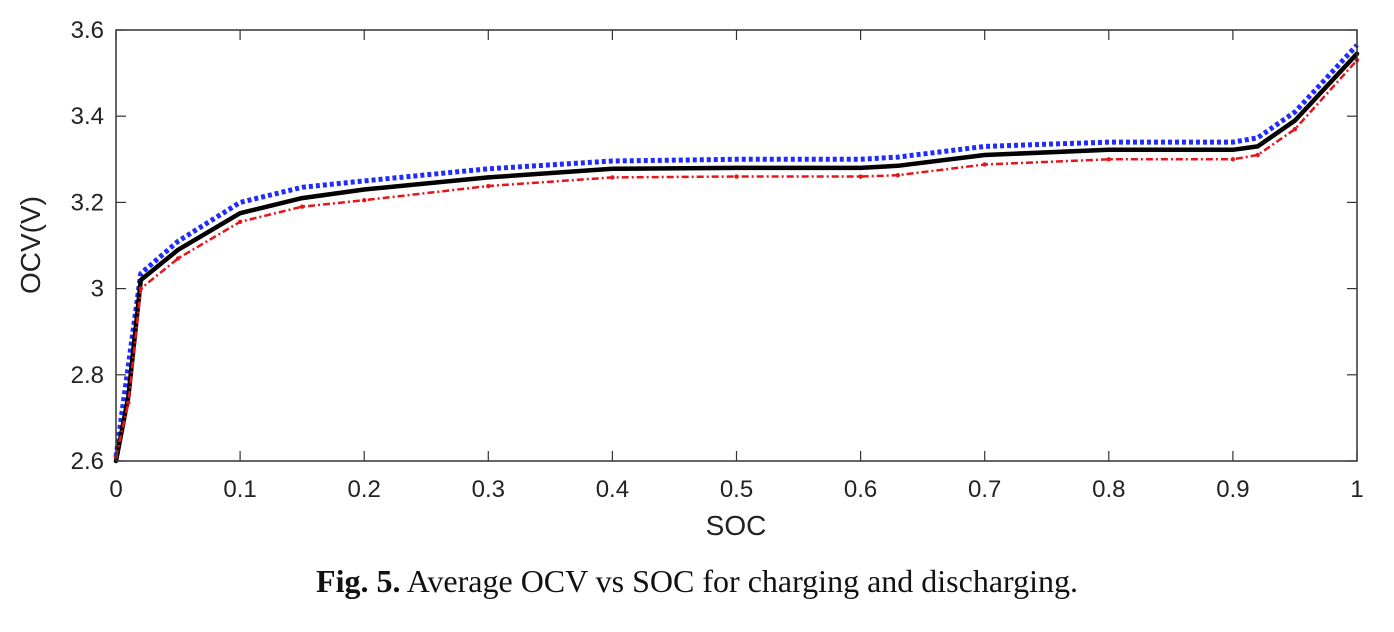  I want to click on figure-label: Fig. 5., so click(358, 581).